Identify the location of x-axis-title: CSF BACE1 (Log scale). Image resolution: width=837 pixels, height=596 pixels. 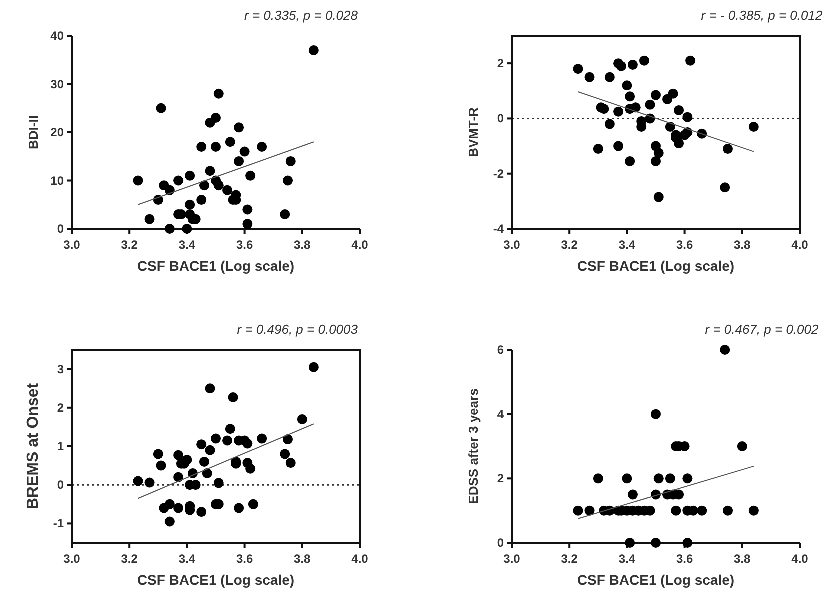
(656, 266).